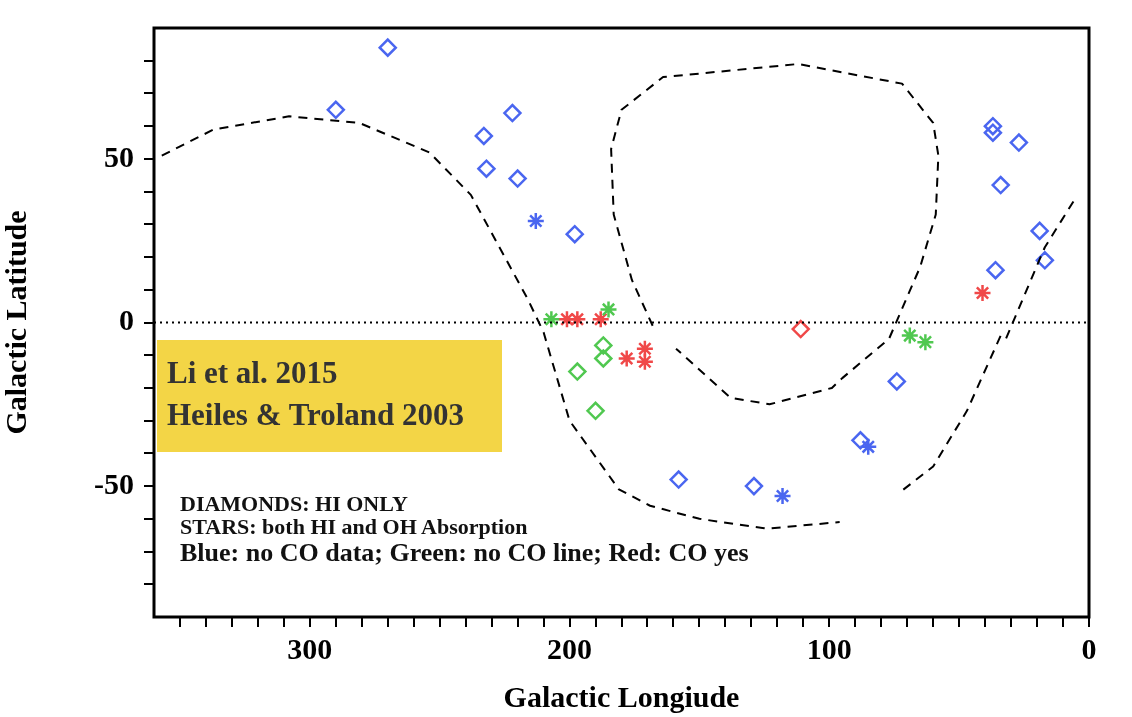 This screenshot has height=717, width=1132. Describe the element at coordinates (294, 503) in the screenshot. I see `annotation: DIAMONDS: HI ONLY` at that location.